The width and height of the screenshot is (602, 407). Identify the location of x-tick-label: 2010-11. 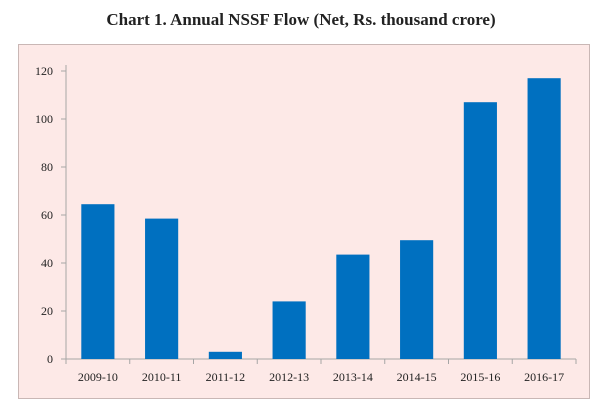
(162, 377).